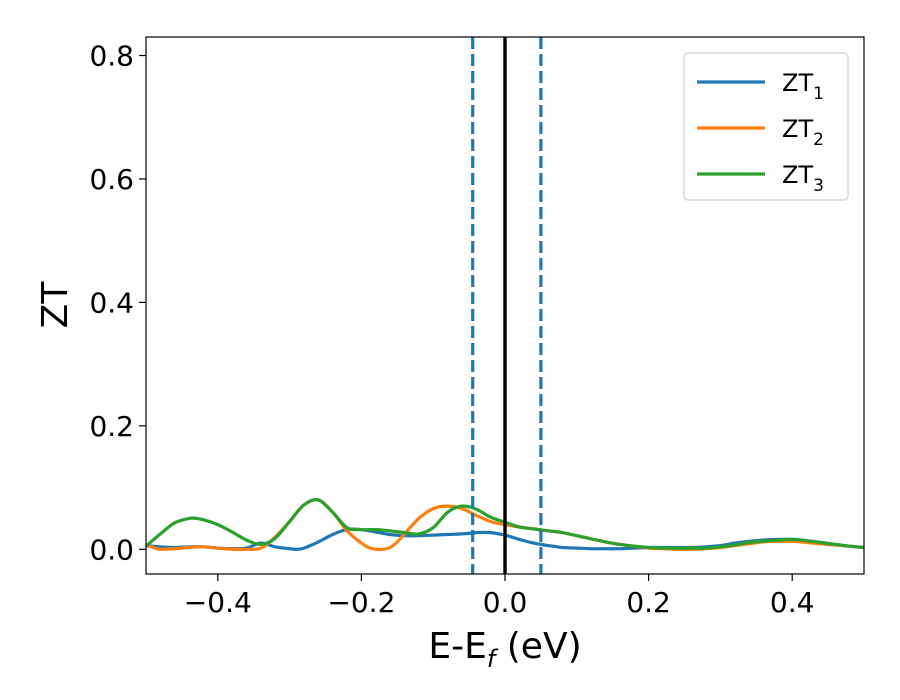  What do you see at coordinates (111, 179) in the screenshot?
I see `y-tick-label: 0.6` at bounding box center [111, 179].